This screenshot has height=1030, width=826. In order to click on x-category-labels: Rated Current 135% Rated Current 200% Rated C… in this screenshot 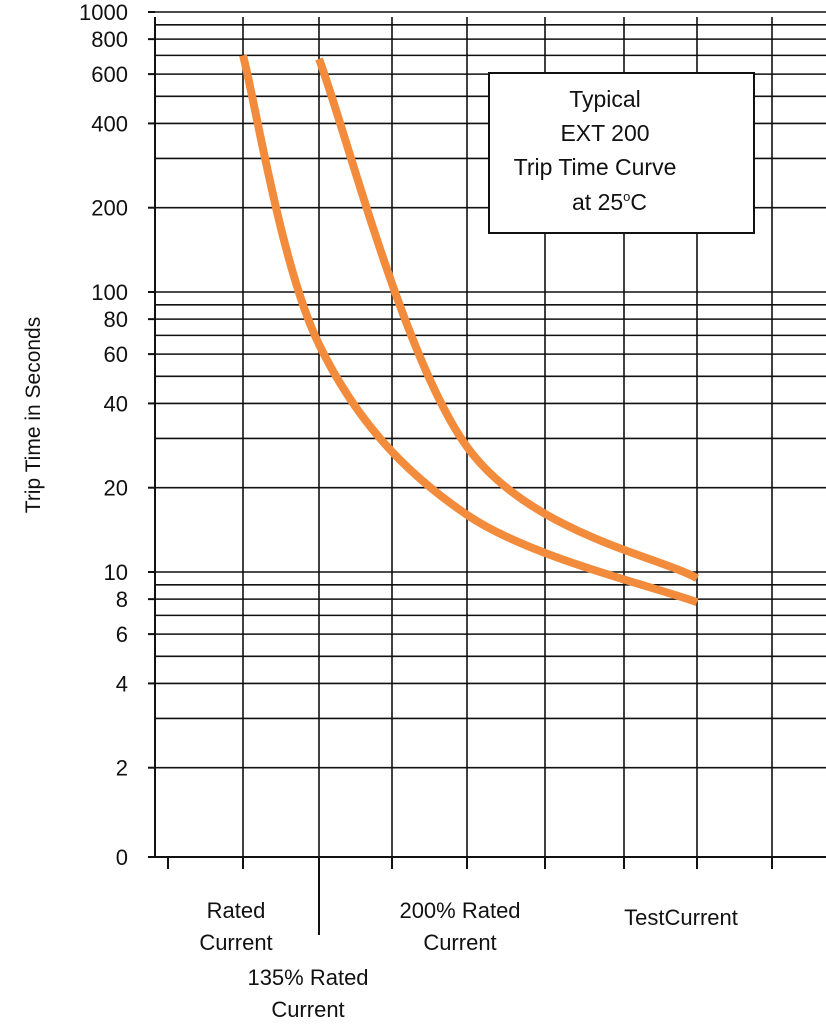, I will do `click(468, 960)`.